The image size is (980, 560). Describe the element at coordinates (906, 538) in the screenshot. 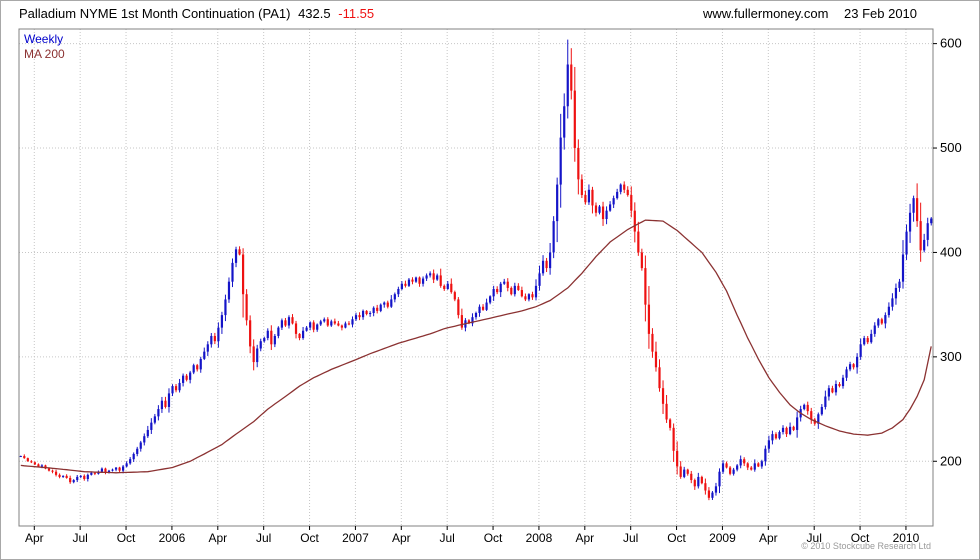

I see `svg-text: 2010` at that location.